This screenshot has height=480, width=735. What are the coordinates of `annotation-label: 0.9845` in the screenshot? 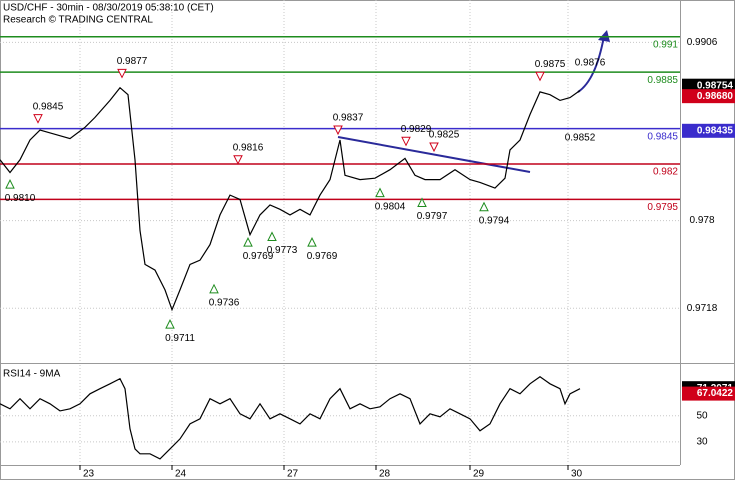 It's located at (48, 106).